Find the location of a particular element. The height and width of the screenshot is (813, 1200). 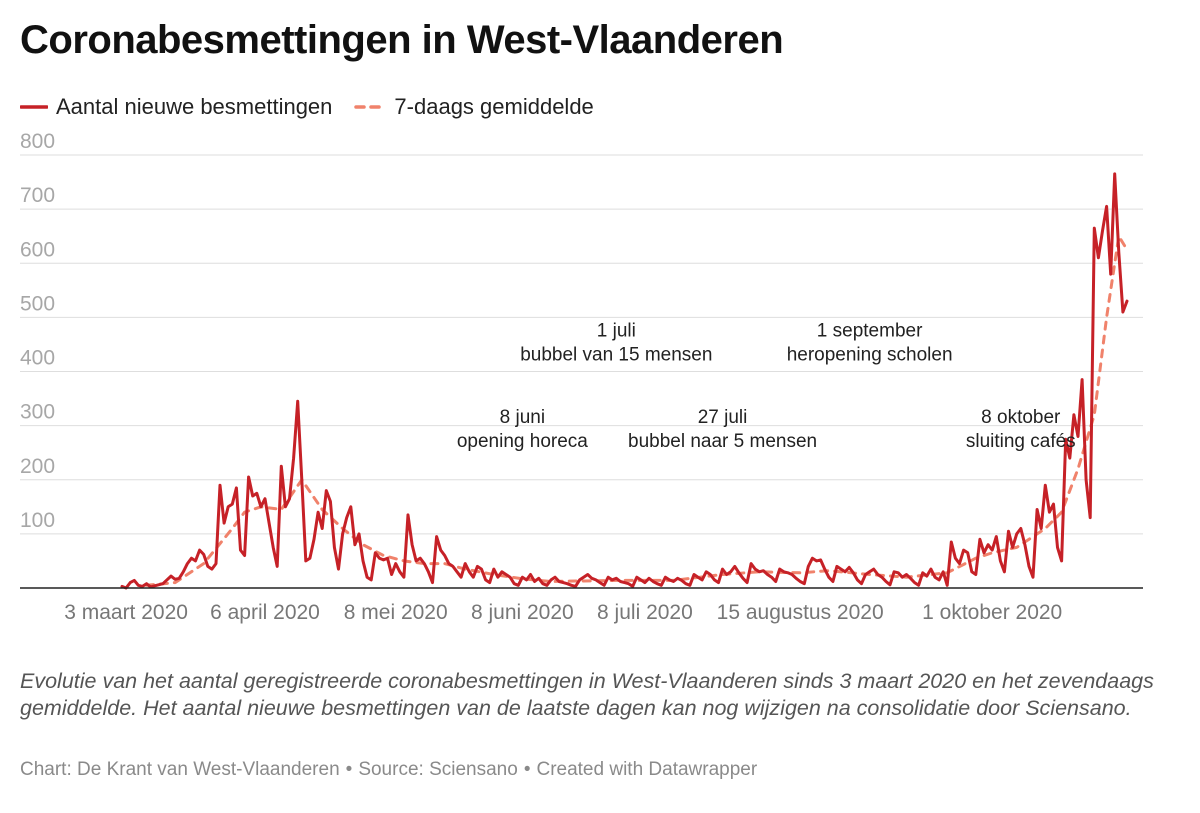

x-tick-label: 8 juni 2020 is located at coordinates (522, 612).